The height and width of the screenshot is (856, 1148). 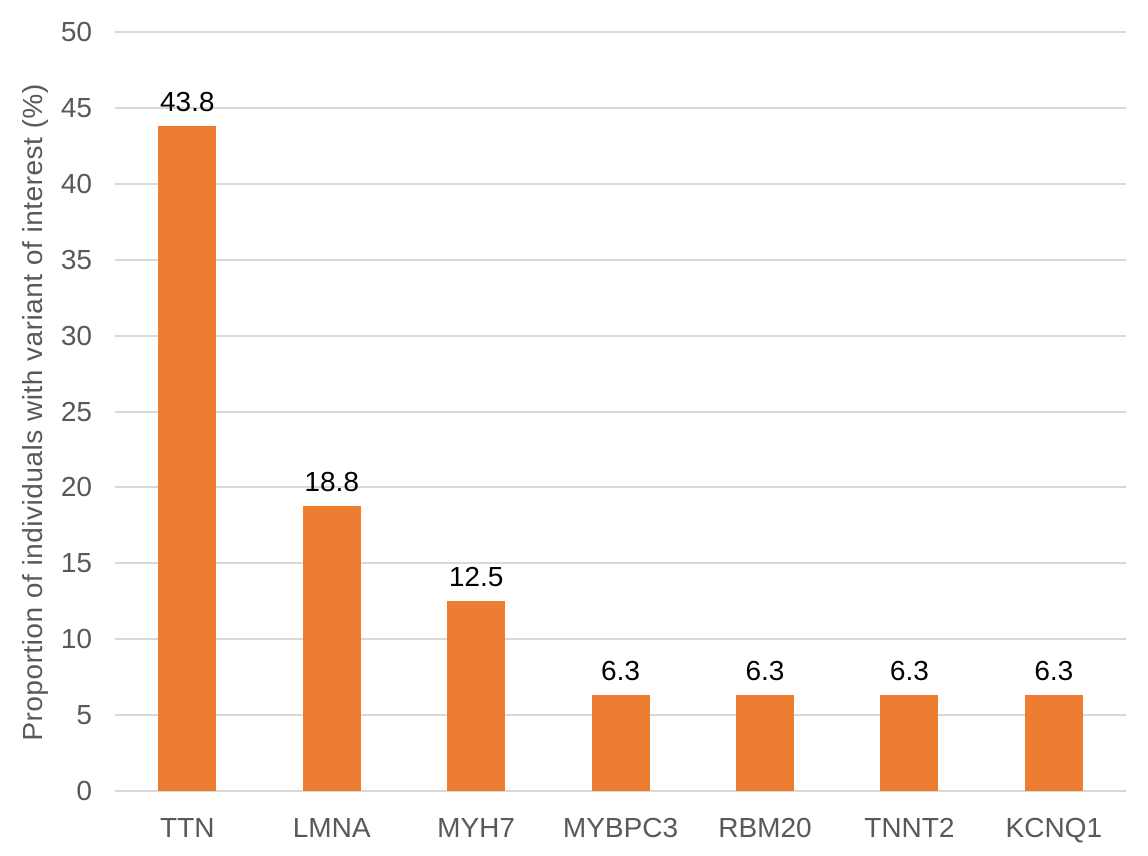 What do you see at coordinates (331, 481) in the screenshot?
I see `data-label: 18.8` at bounding box center [331, 481].